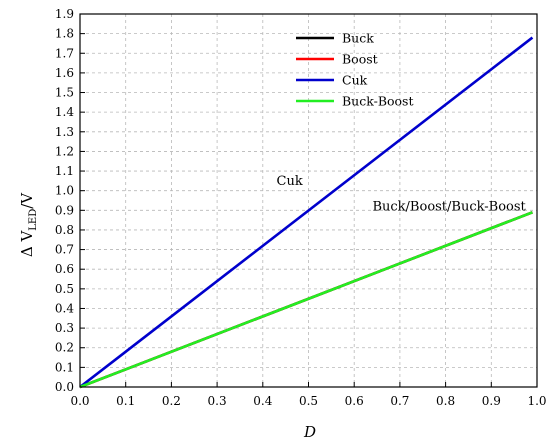 The height and width of the screenshot is (446, 550). I want to click on annotation-label: Cuk, so click(290, 181).